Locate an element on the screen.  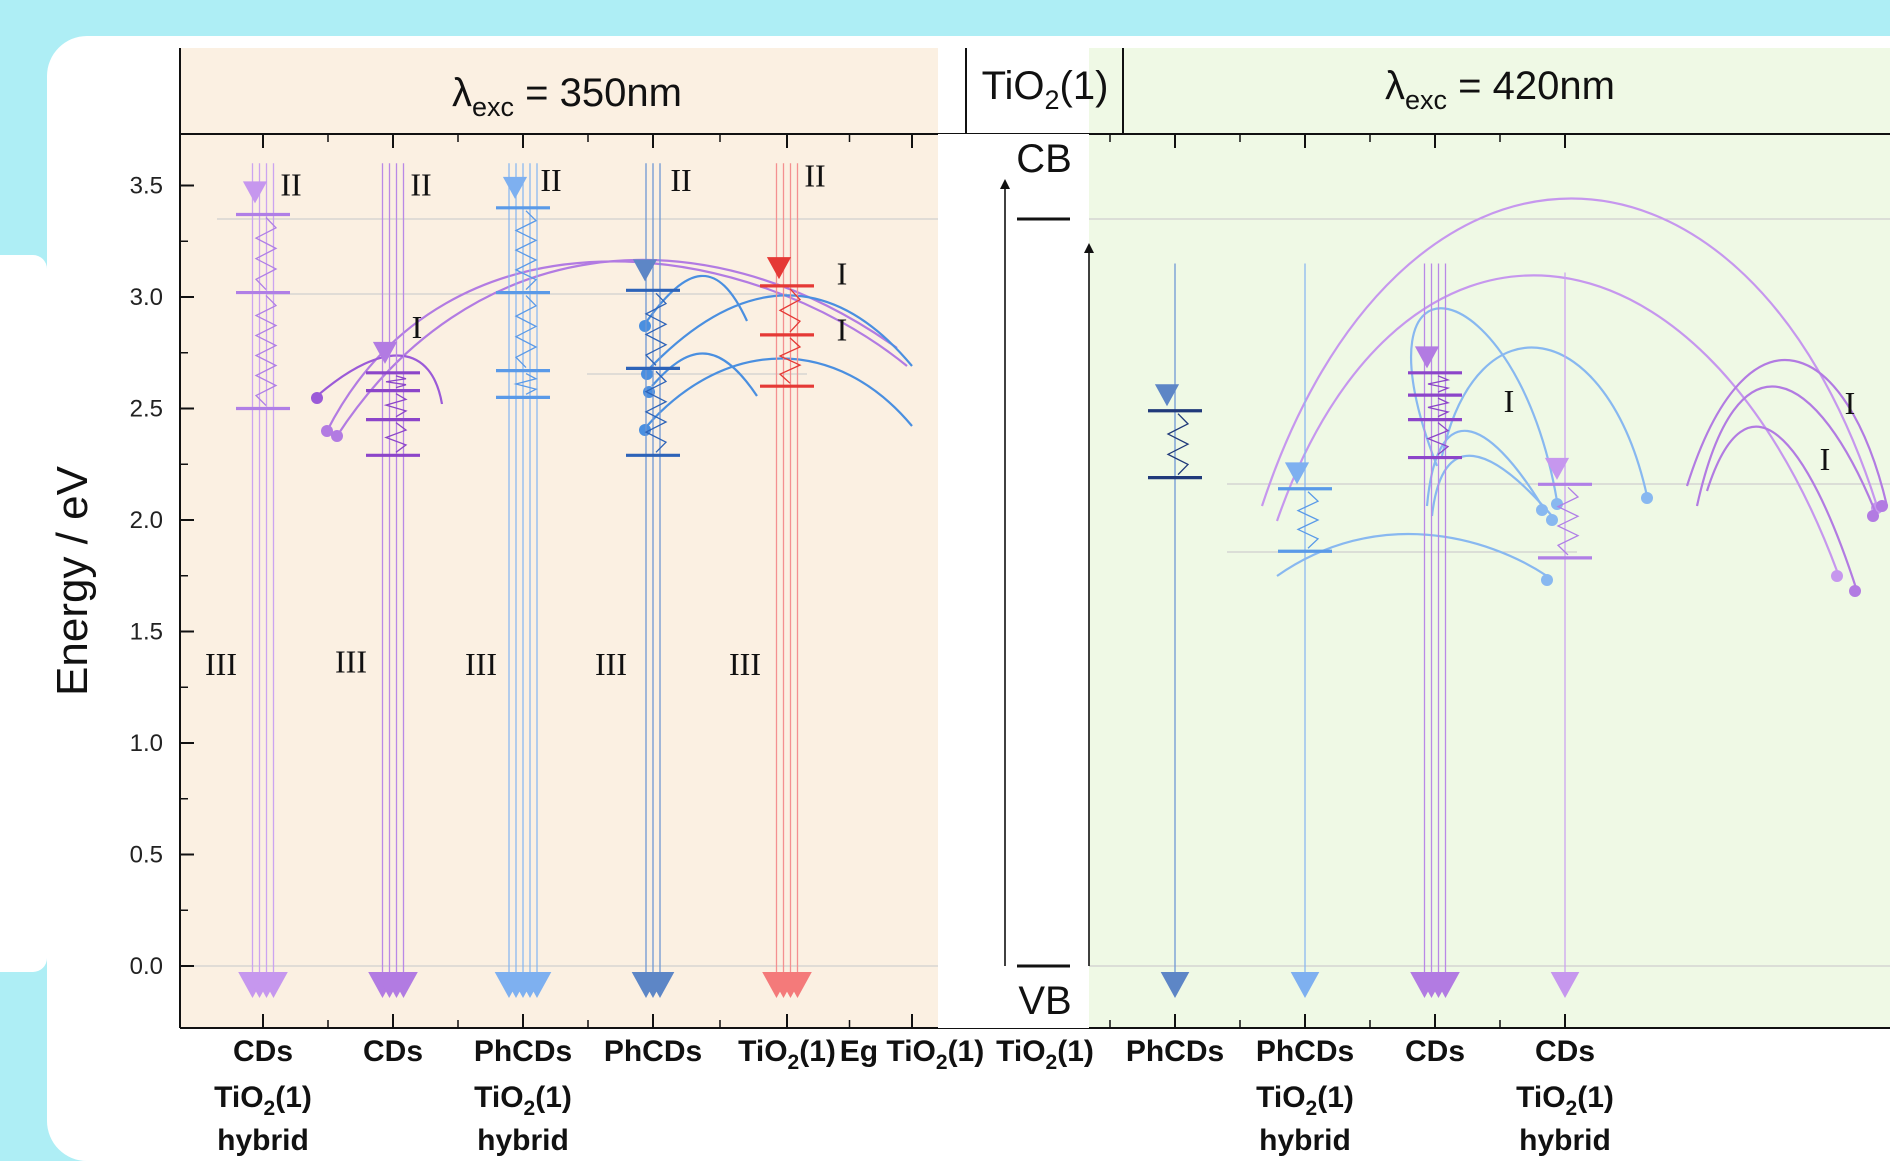
y-tick-label: 0.0 is located at coordinates (146, 966).